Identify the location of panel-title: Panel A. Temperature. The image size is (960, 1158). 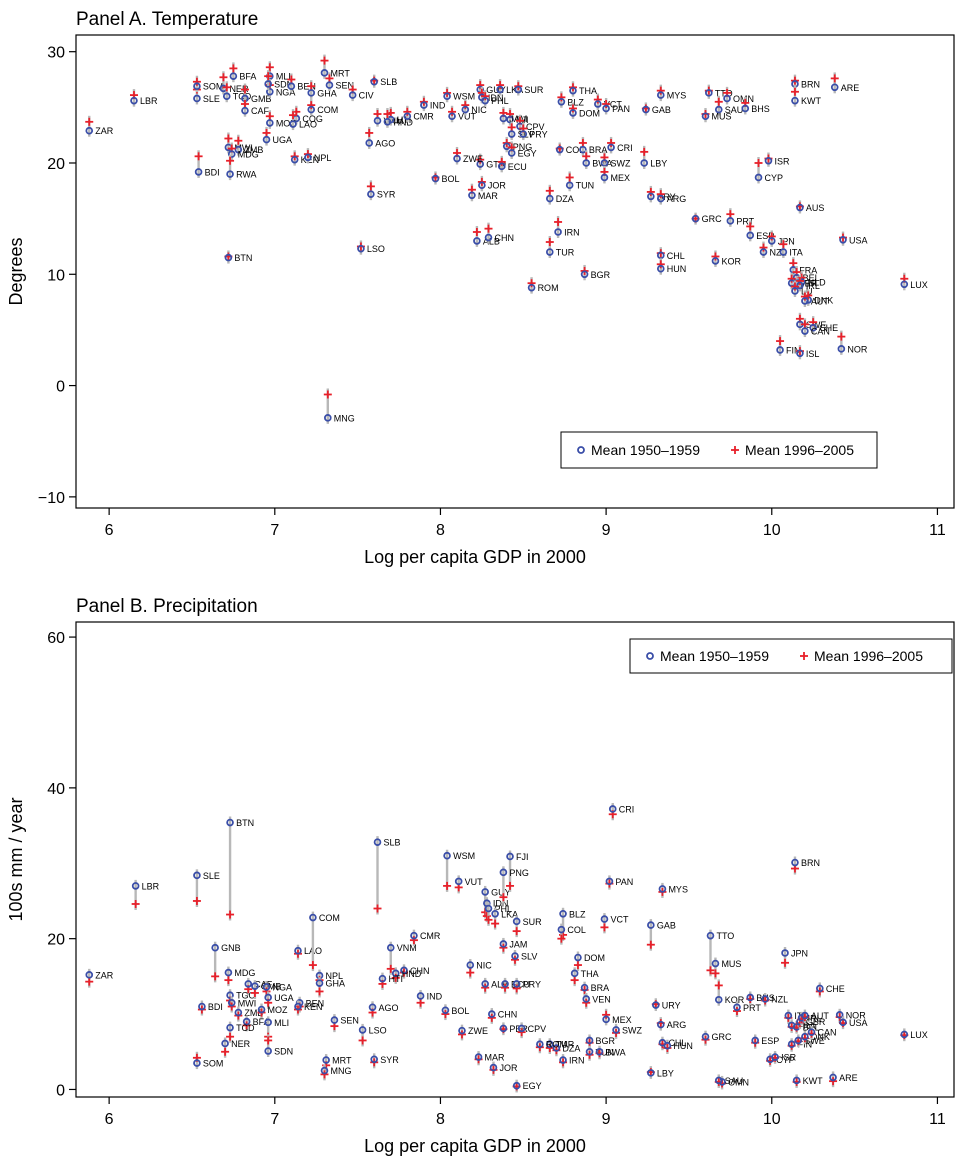
(167, 19).